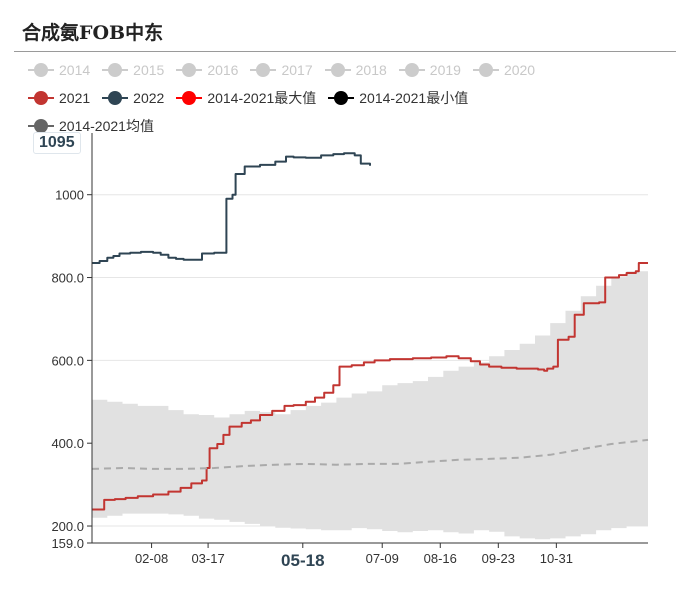  Describe the element at coordinates (223, 70) in the screenshot. I see `legend-label: 2016` at that location.